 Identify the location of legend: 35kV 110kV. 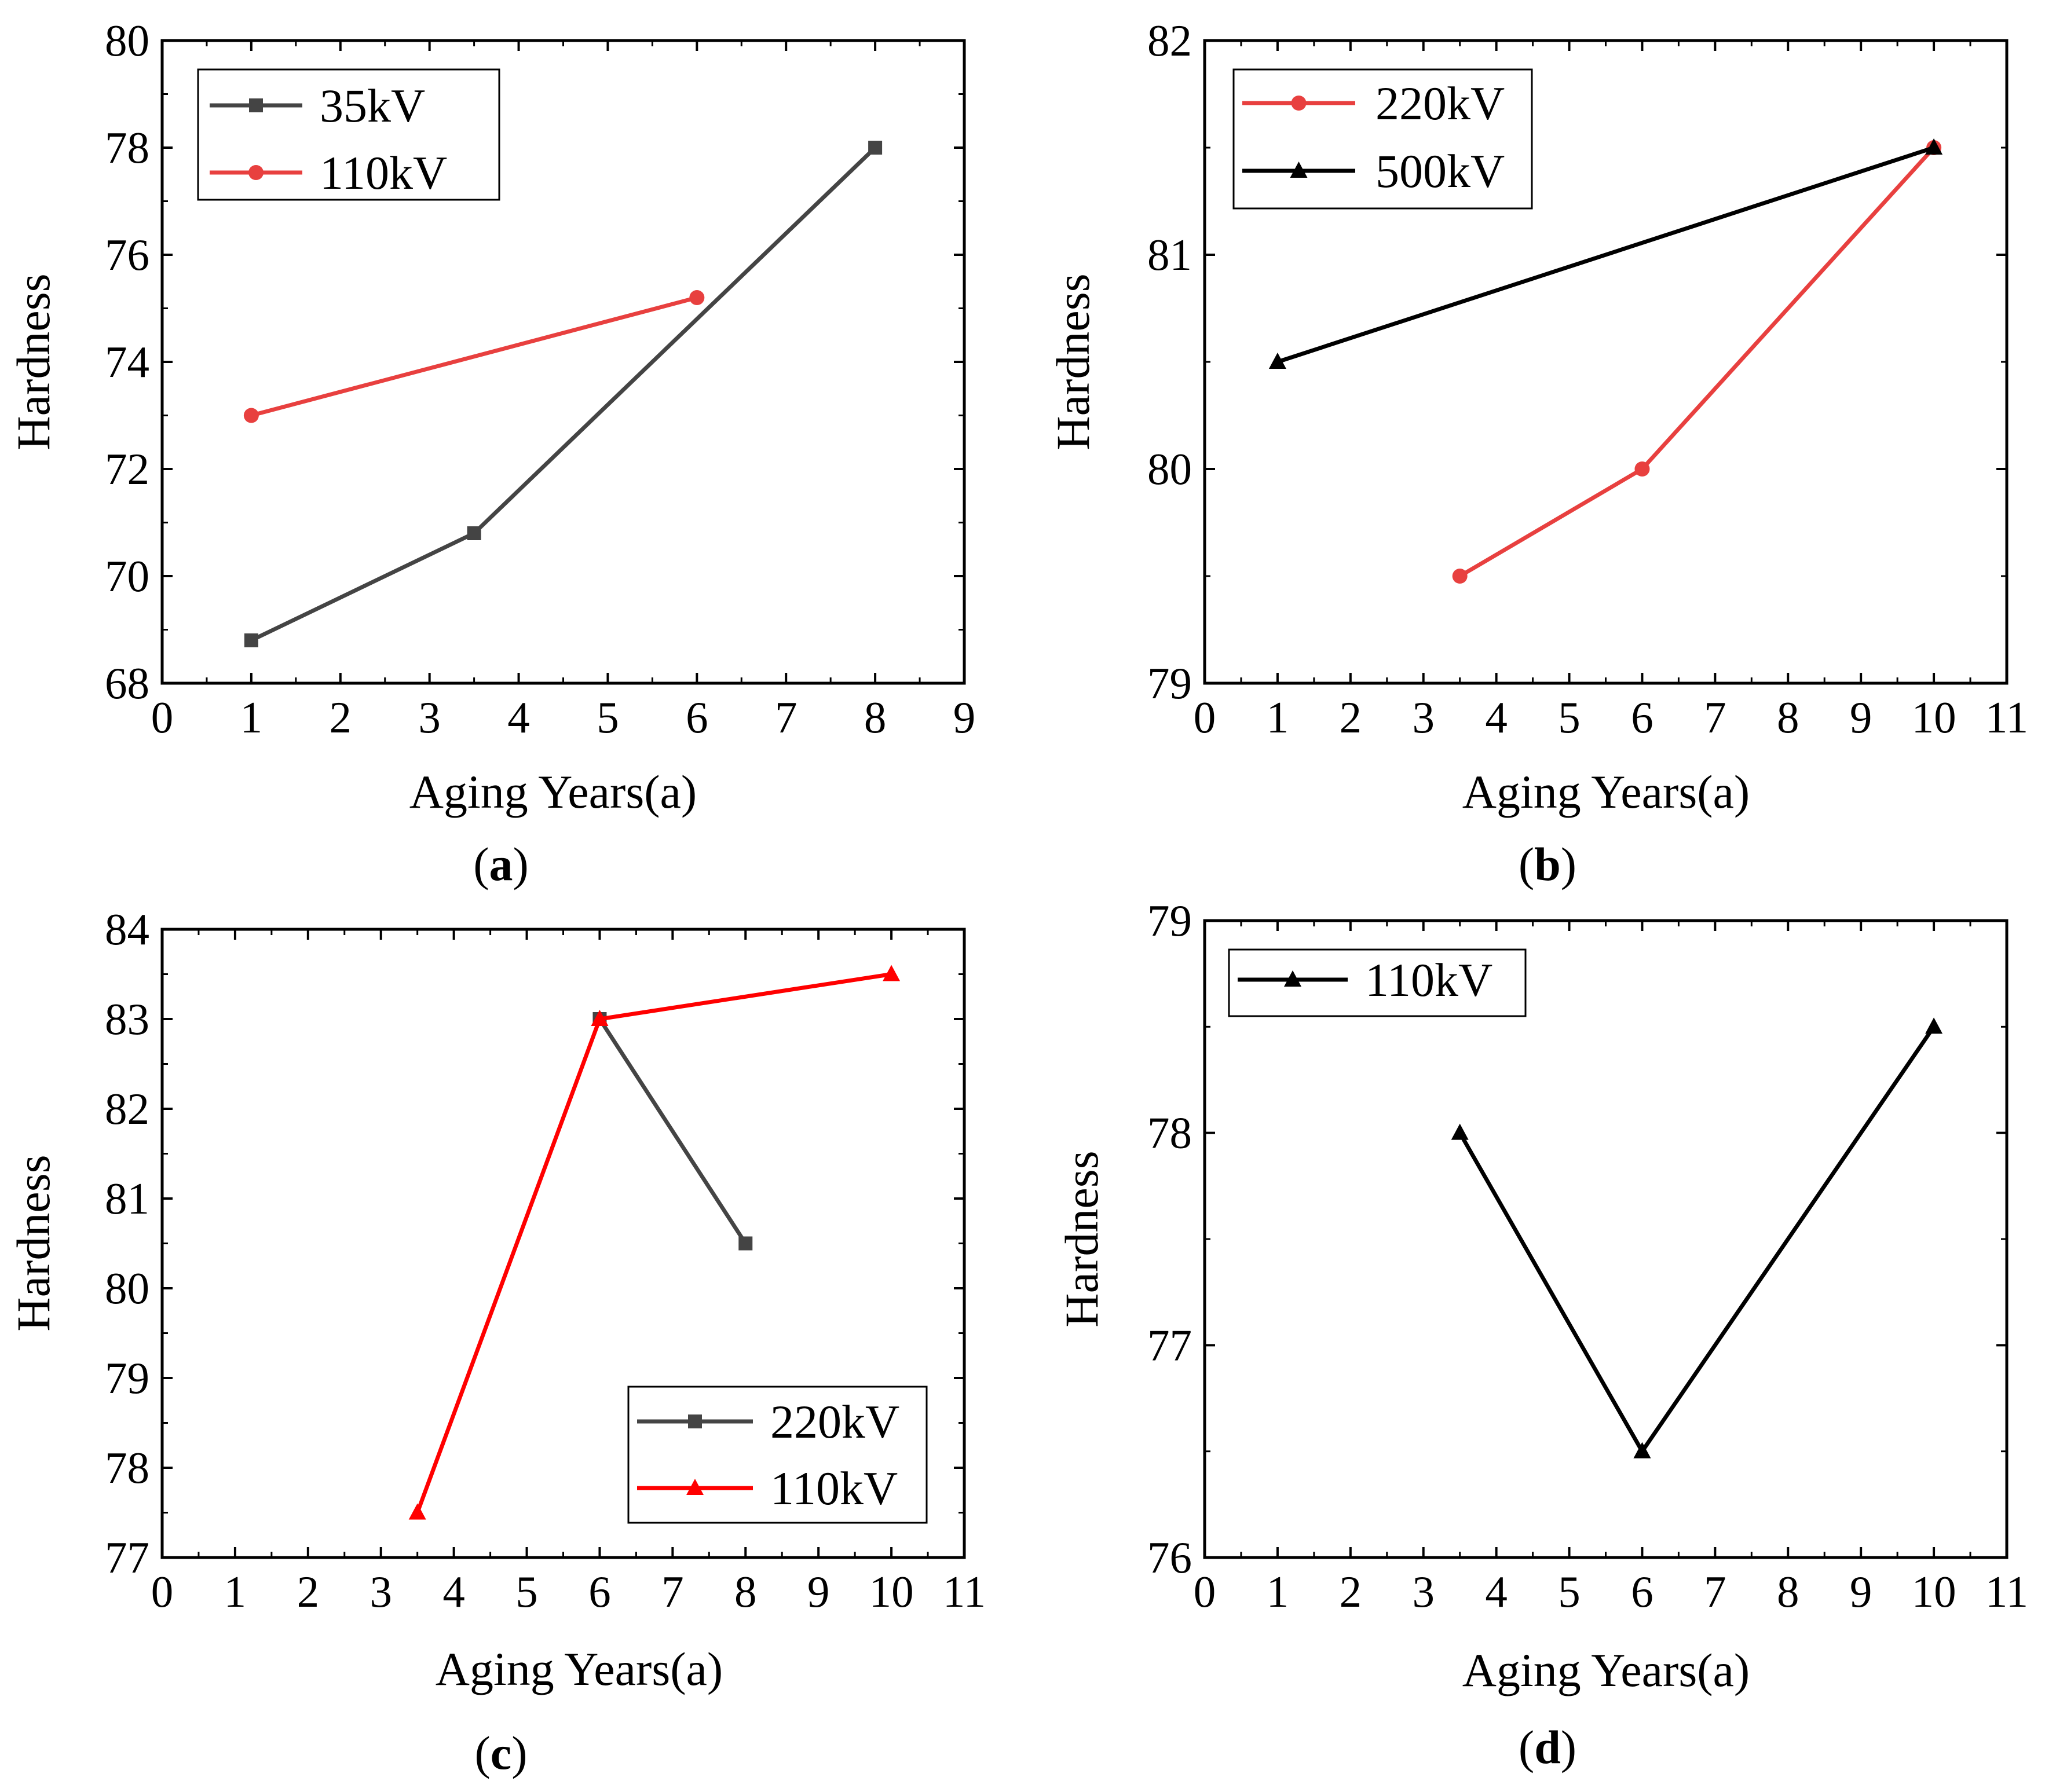
(349, 135).